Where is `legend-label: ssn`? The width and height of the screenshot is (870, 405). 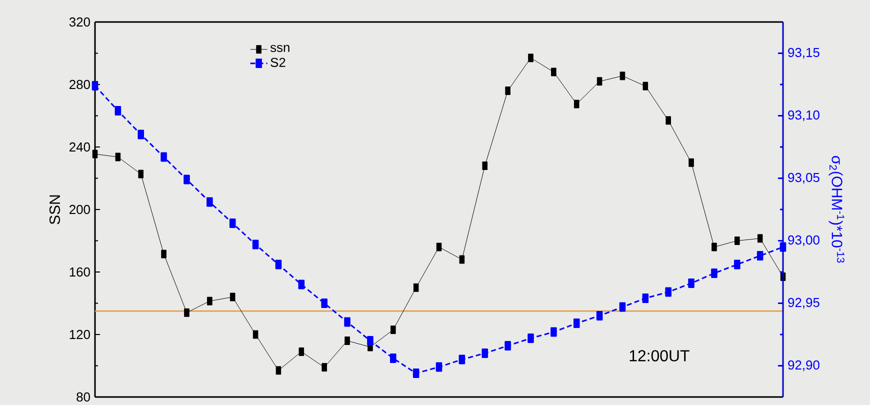
legend-label: ssn is located at coordinates (280, 48).